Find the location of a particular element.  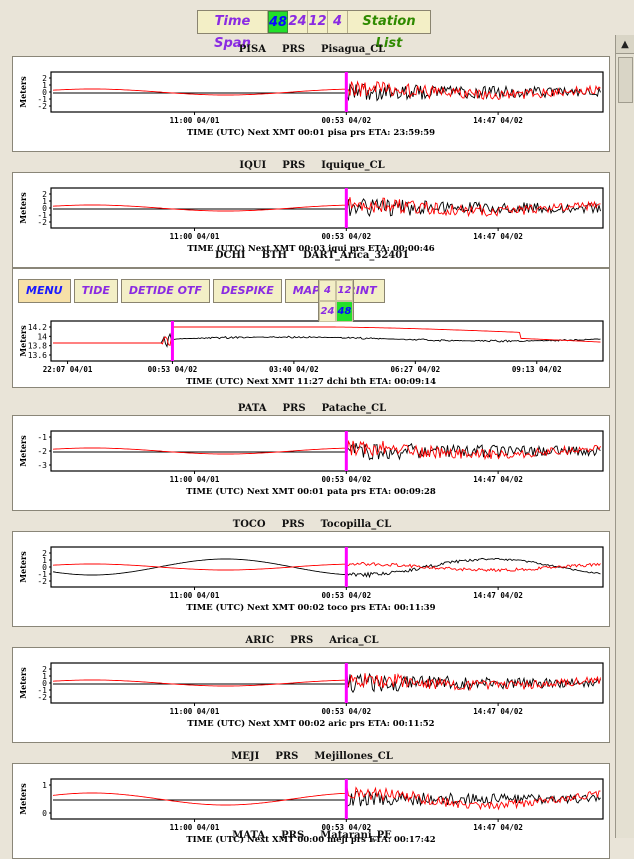

station-title: MEJI PRS Mejillones_CL is located at coordinates (312, 756).